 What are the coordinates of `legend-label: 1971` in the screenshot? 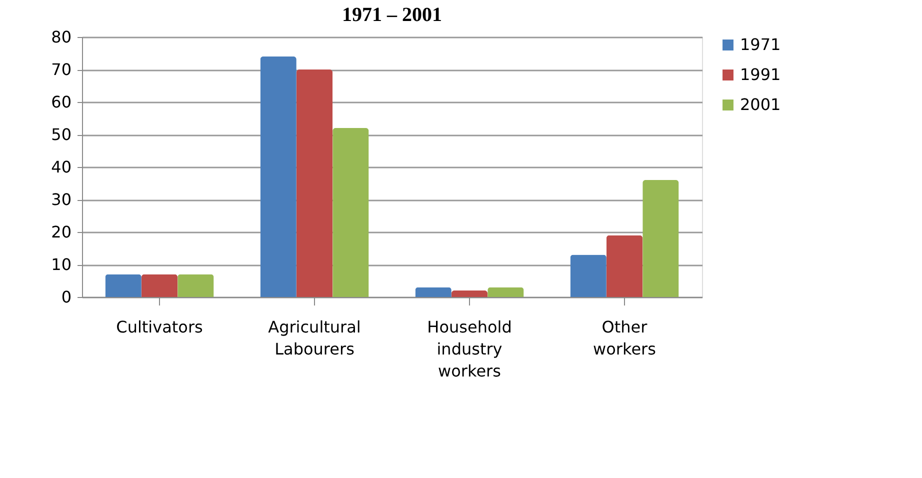 It's located at (760, 44).